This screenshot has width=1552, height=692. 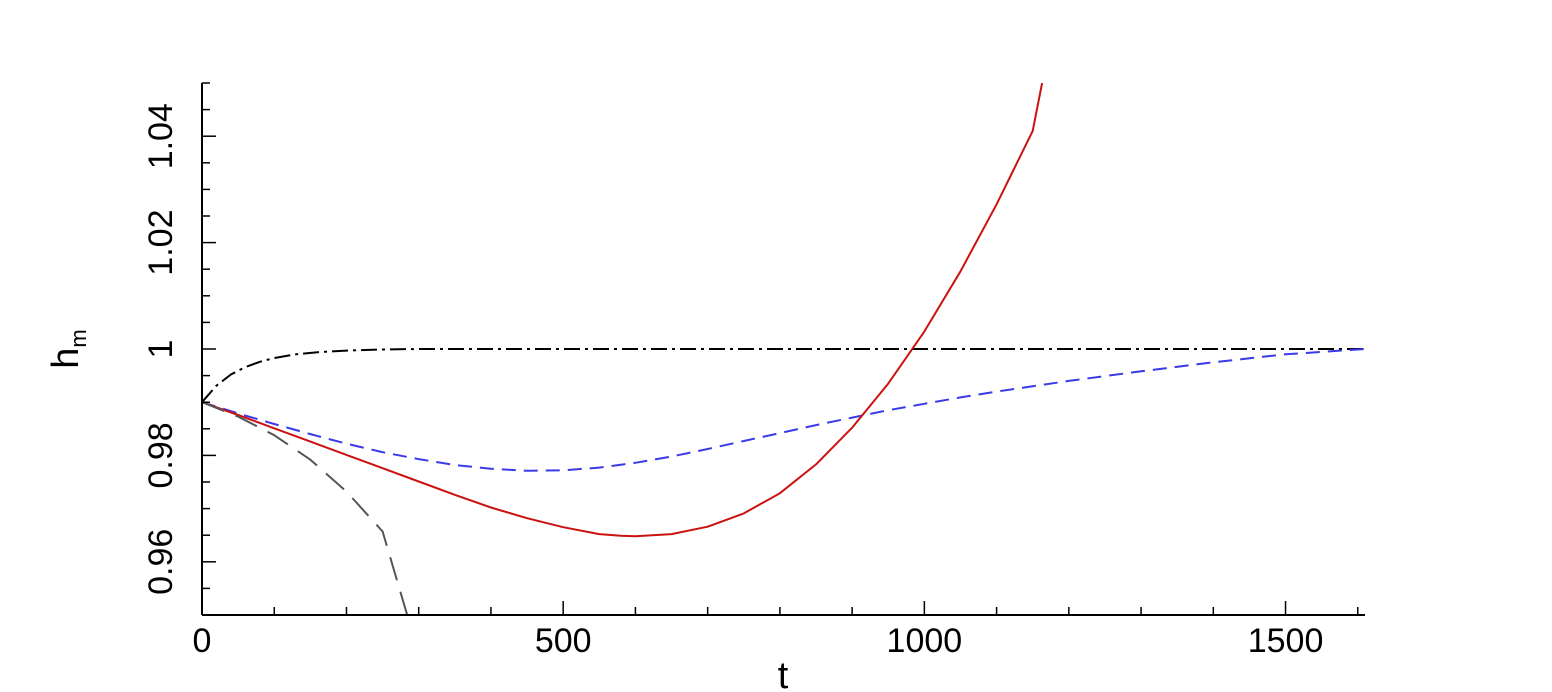 What do you see at coordinates (66, 358) in the screenshot?
I see `y-axis-title-base: h` at bounding box center [66, 358].